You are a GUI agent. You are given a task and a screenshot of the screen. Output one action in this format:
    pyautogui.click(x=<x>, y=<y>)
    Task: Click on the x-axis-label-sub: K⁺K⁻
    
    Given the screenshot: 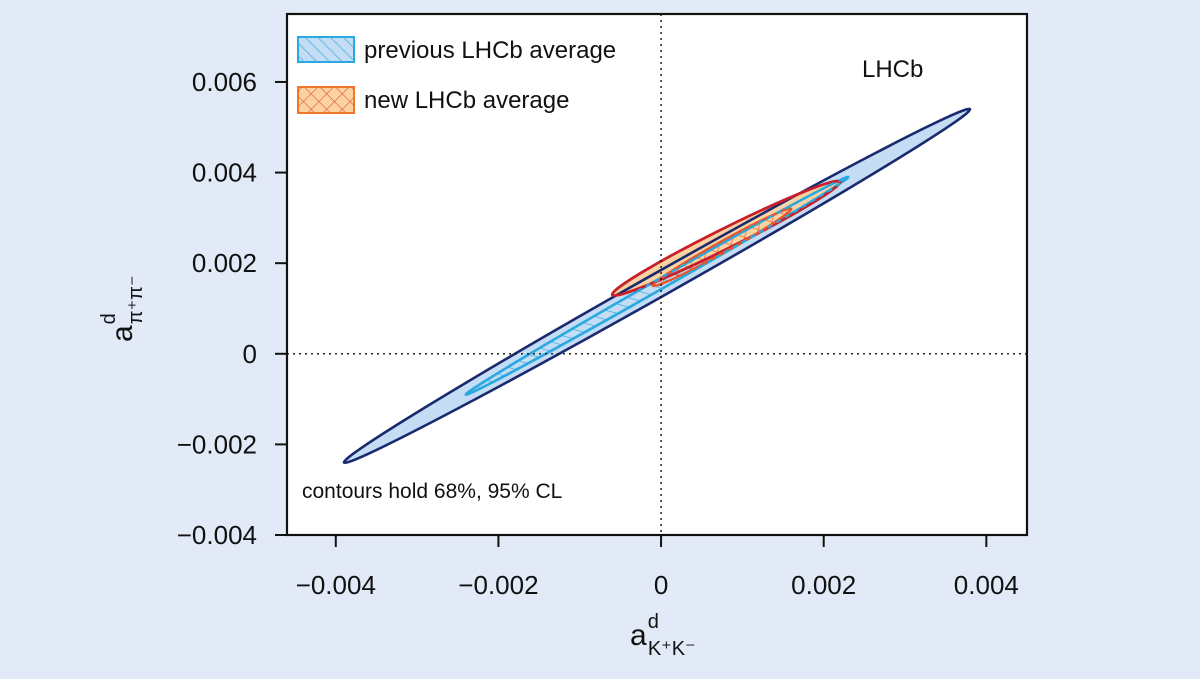 What is the action you would take?
    pyautogui.click(x=672, y=649)
    